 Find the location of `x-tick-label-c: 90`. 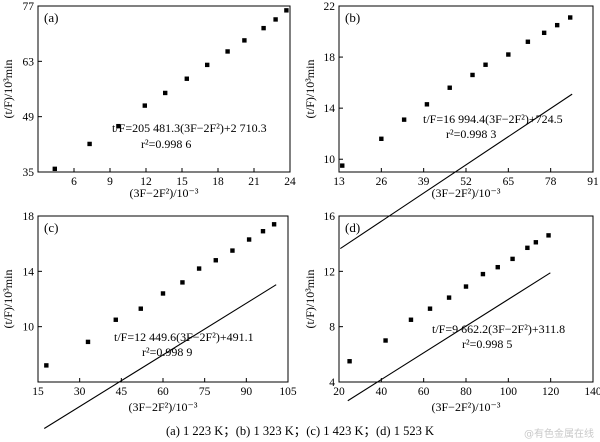

x-tick-label-c: 90 is located at coordinates (247, 392).